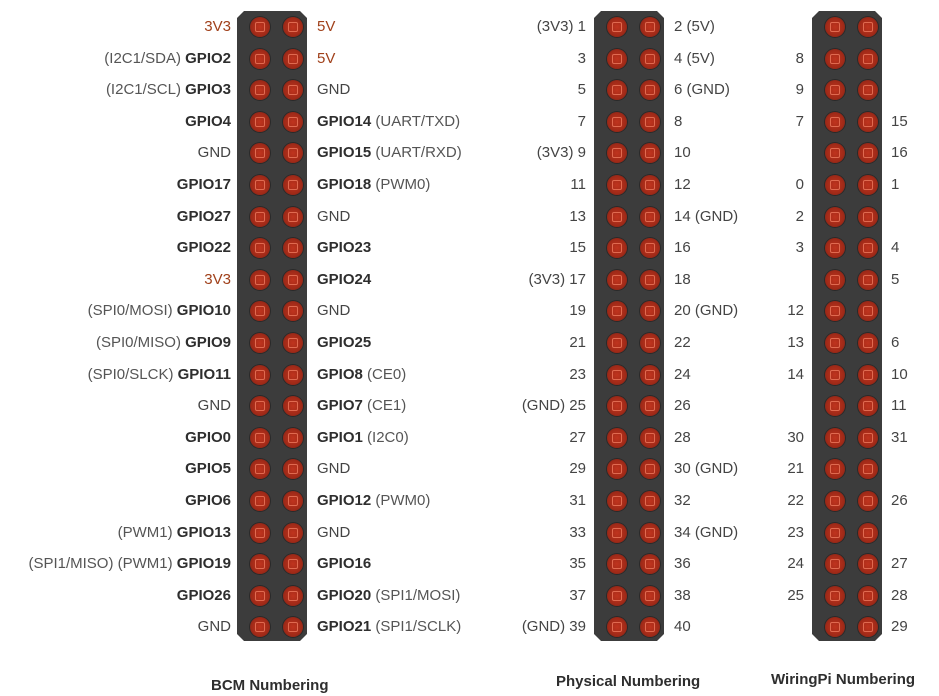 Image resolution: width=939 pixels, height=696 pixels. I want to click on bcm-left-label: (SPI0/MISO) GPIO9, so click(163, 343).